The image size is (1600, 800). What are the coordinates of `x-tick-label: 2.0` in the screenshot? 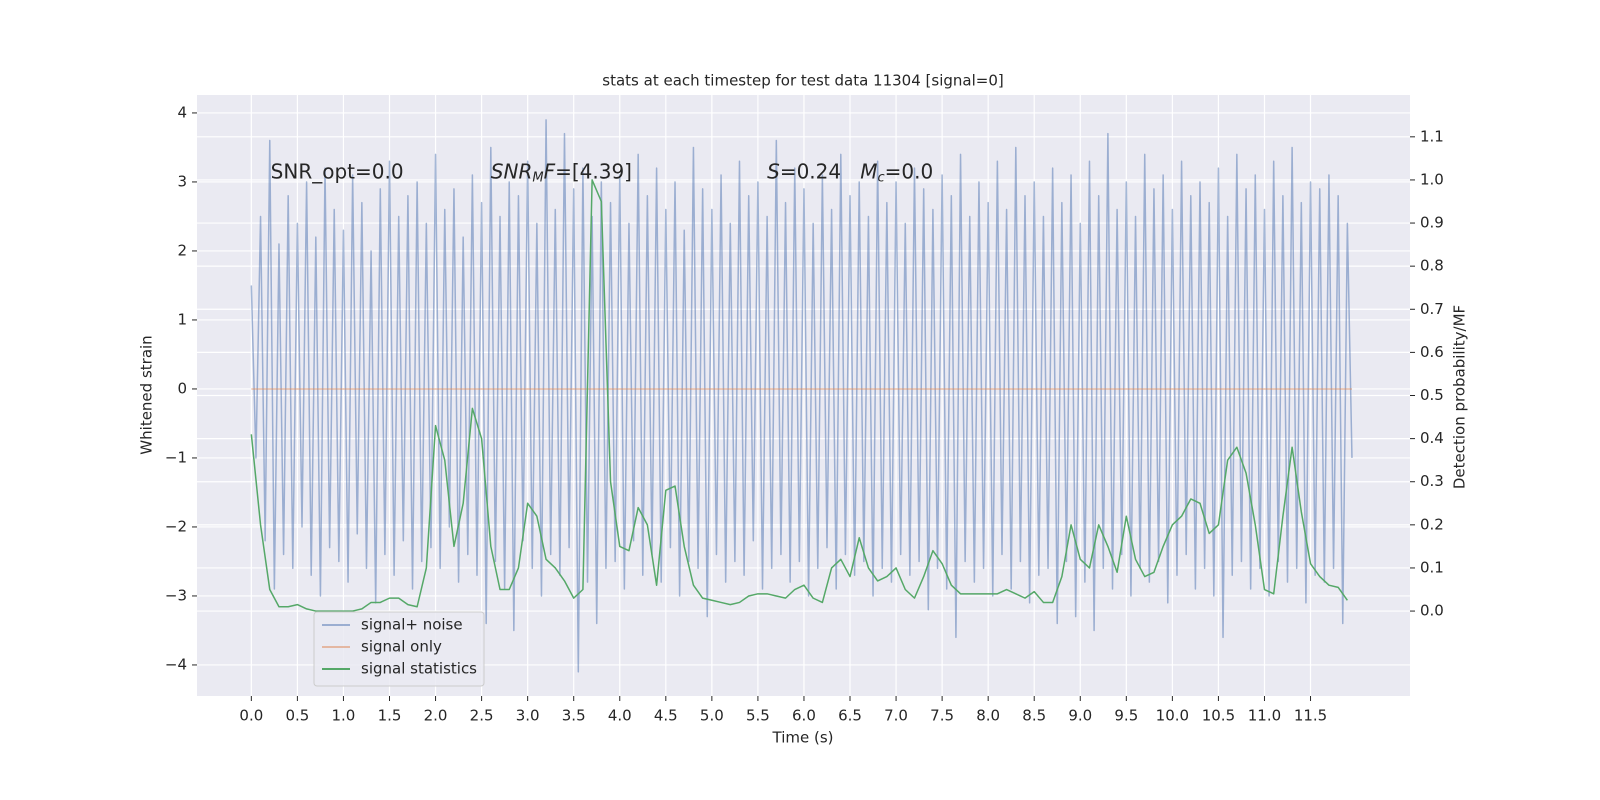 It's located at (436, 716).